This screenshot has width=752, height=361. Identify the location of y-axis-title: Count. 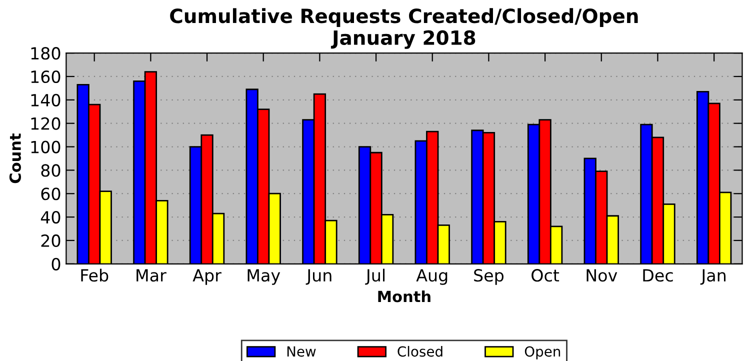
(15, 158).